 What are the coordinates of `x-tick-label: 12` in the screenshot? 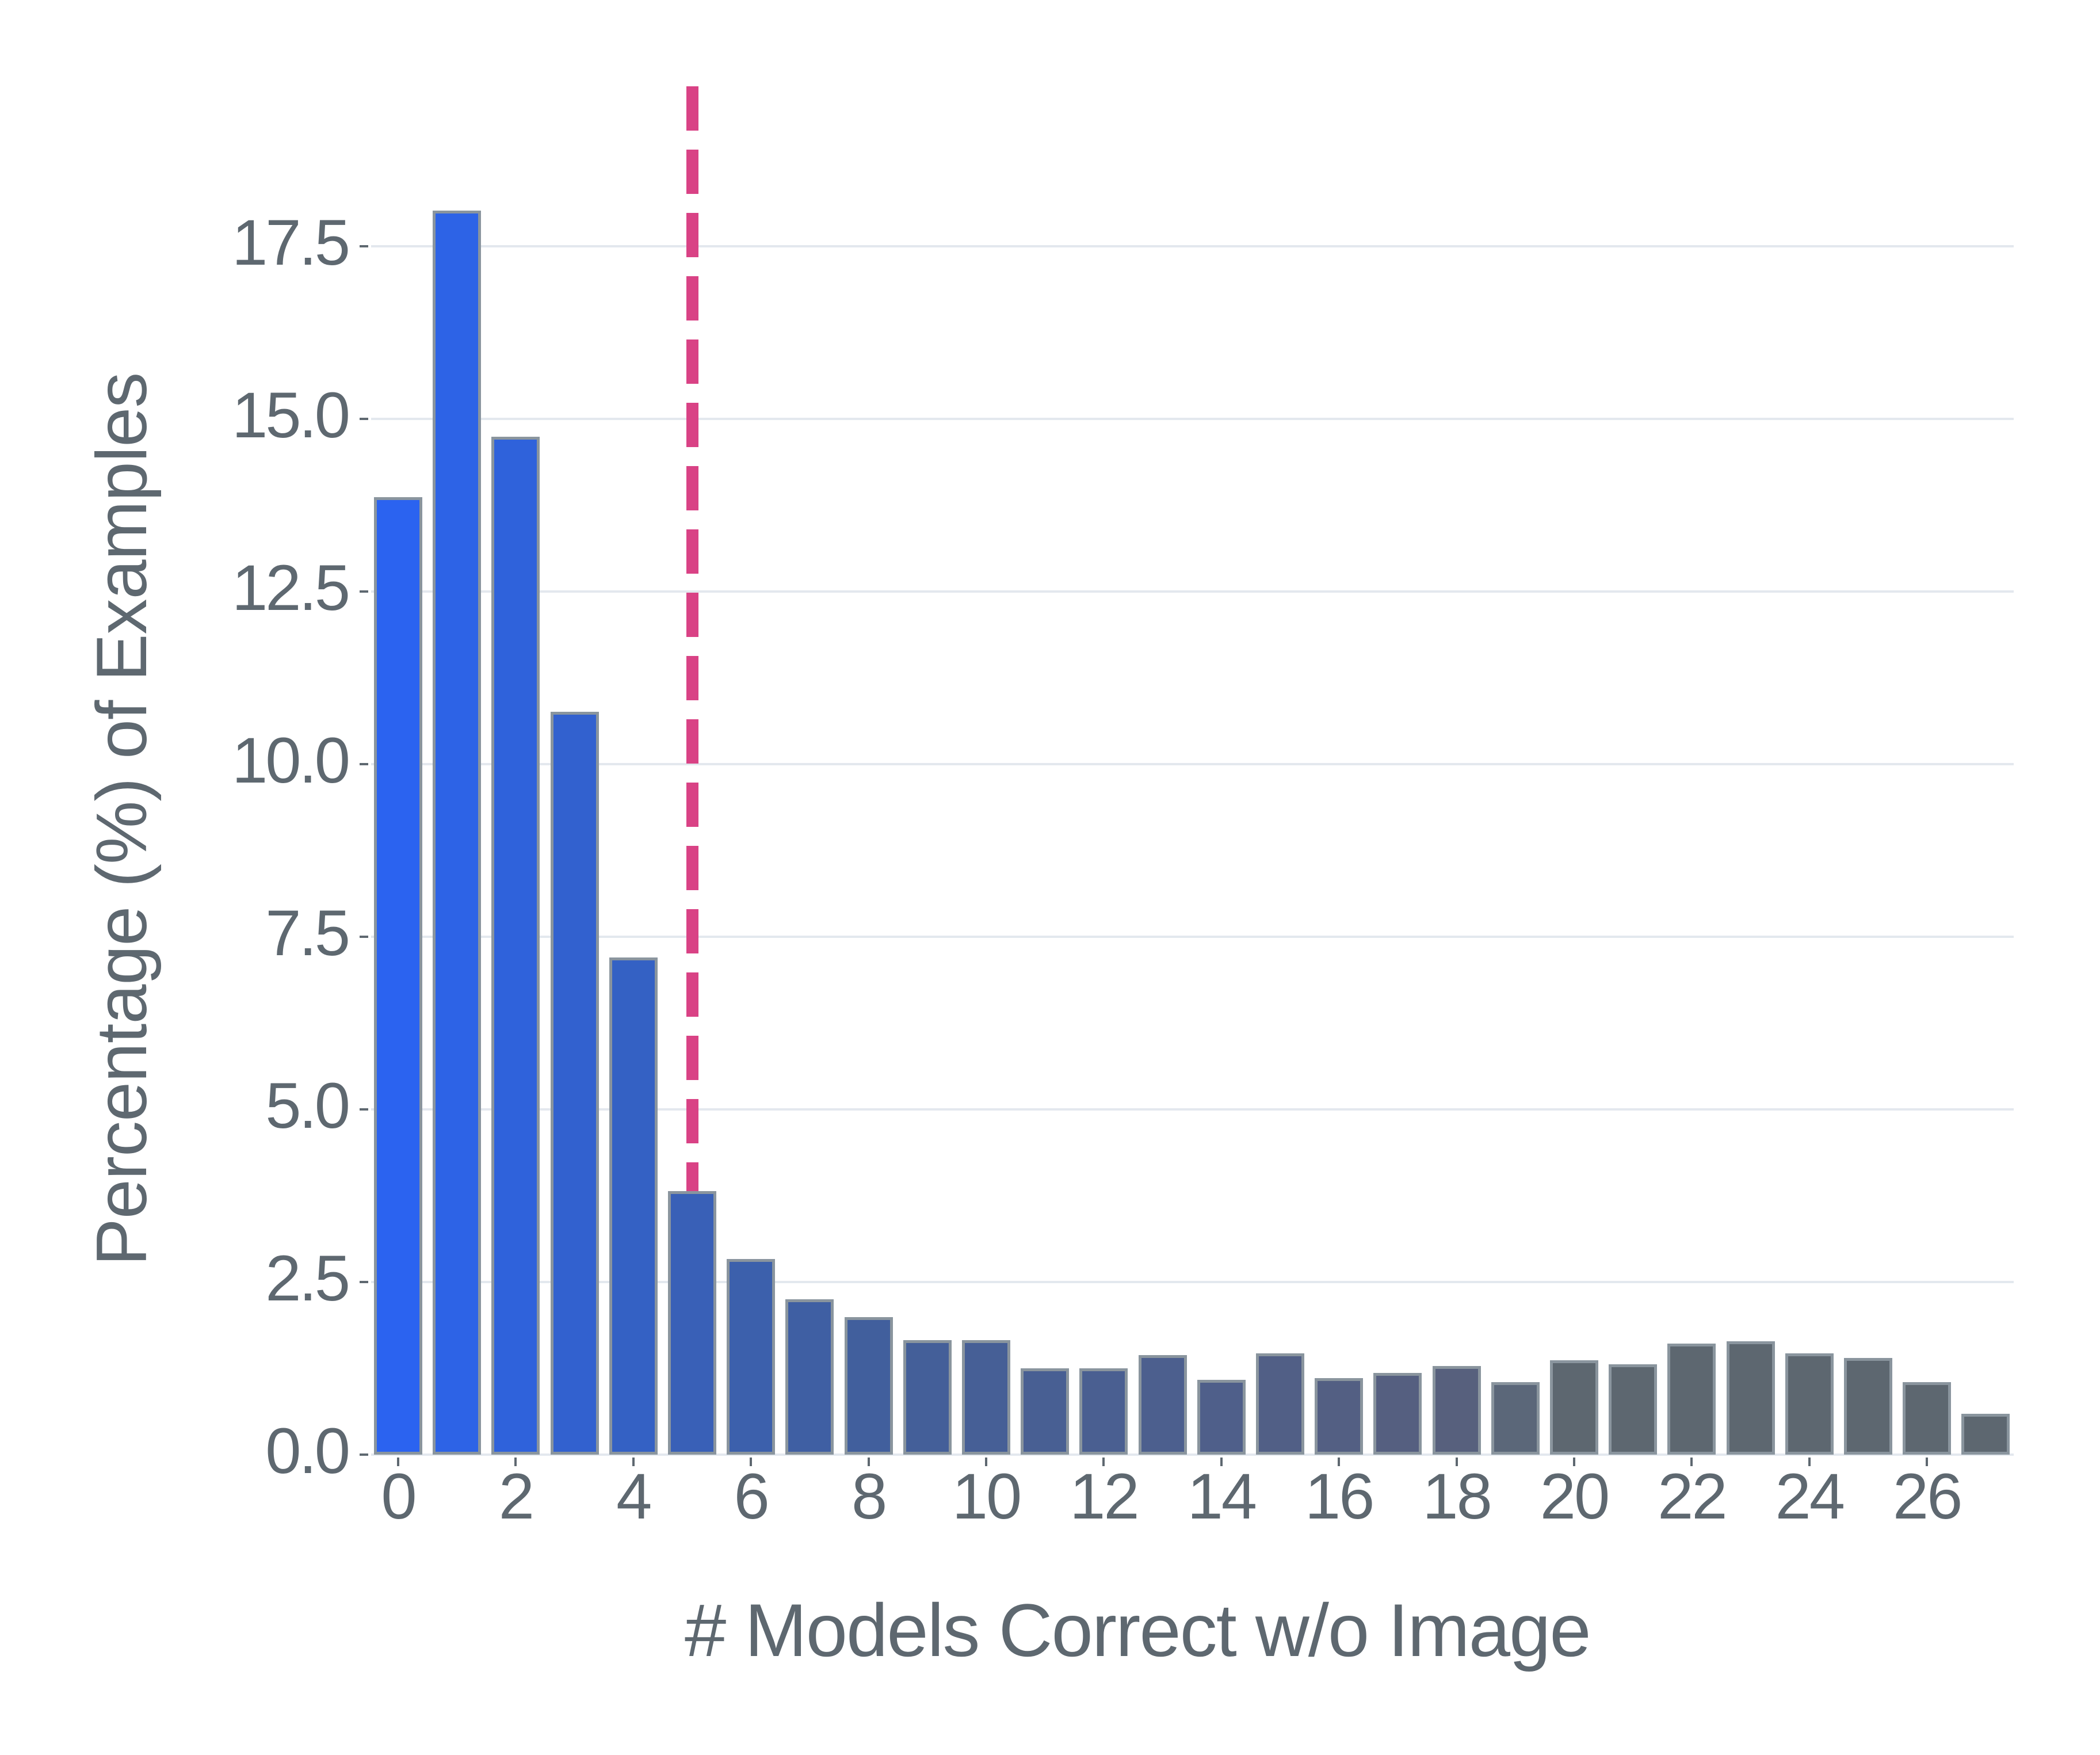 It's located at (1105, 1496).